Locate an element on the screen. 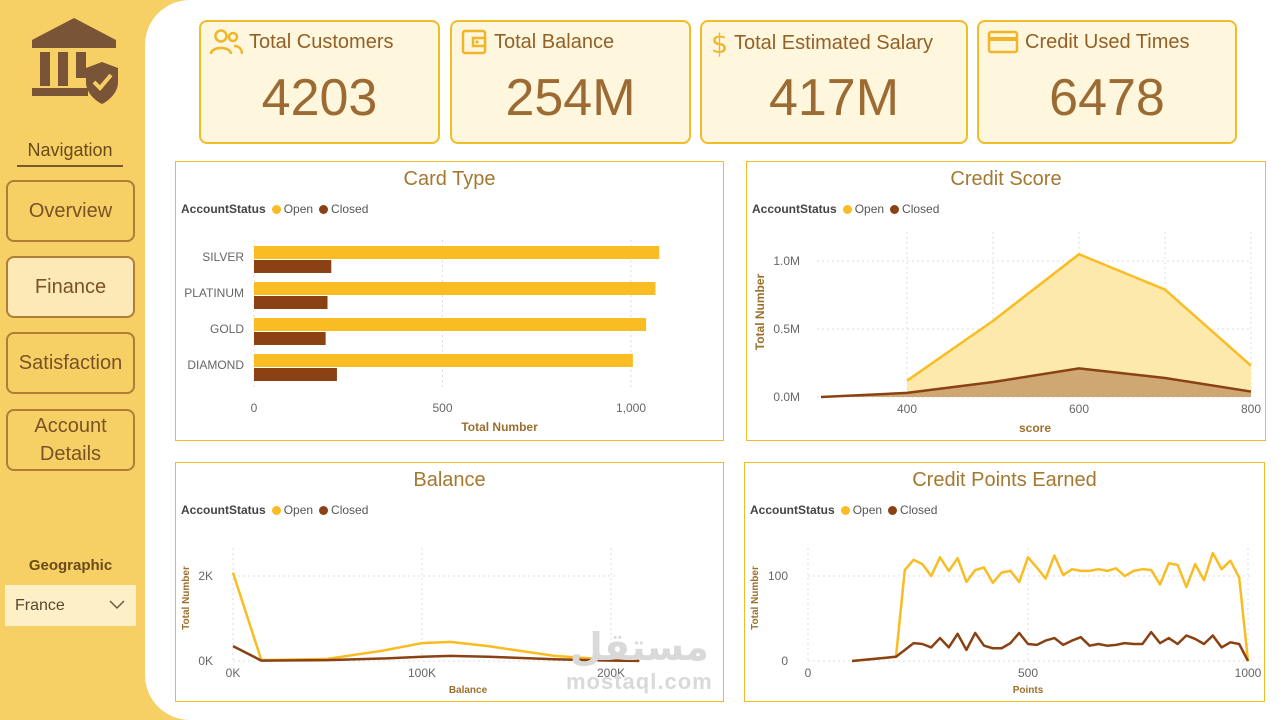 The image size is (1288, 720). kpi-total-balance-label: Total Balance is located at coordinates (554, 41).